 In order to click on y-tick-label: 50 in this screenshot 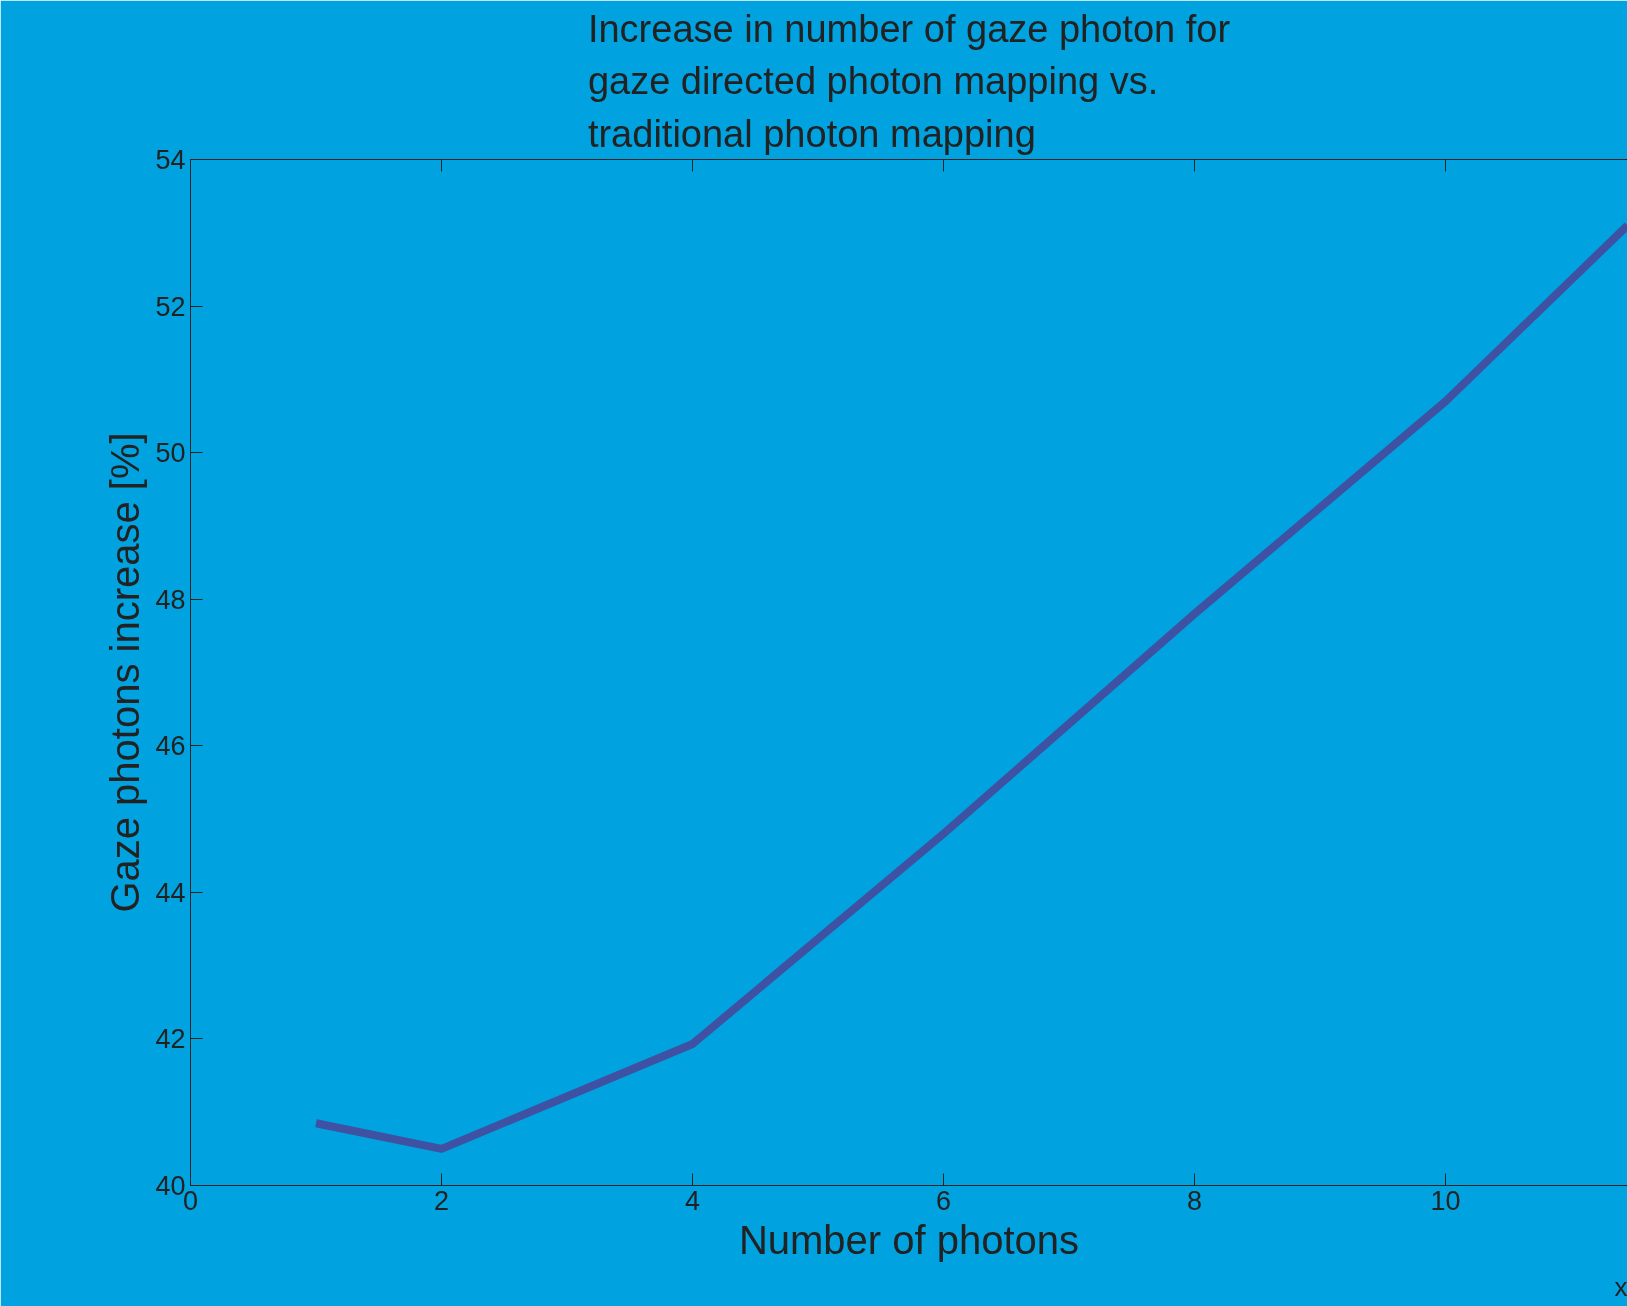, I will do `click(170, 453)`.